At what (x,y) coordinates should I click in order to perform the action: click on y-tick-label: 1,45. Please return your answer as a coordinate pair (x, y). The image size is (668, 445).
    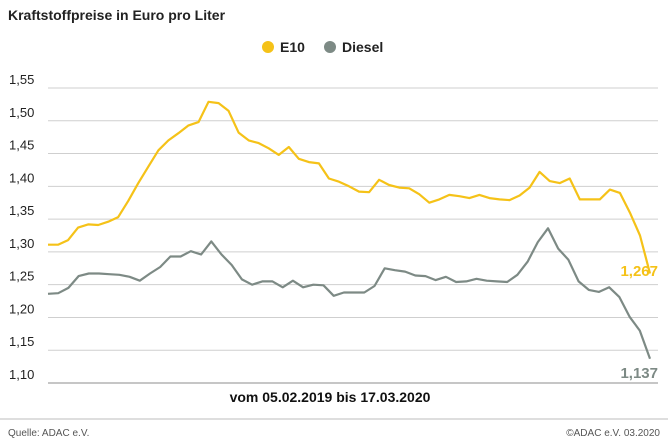
    Looking at the image, I should click on (21, 145).